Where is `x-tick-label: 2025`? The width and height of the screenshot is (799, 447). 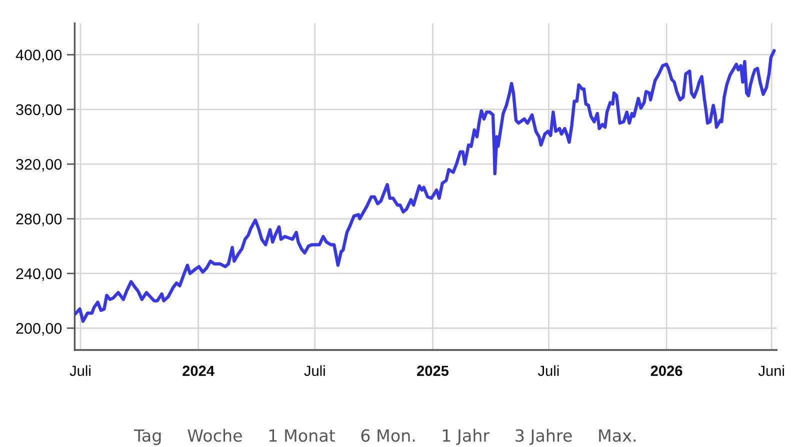
x-tick-label: 2025 is located at coordinates (433, 371).